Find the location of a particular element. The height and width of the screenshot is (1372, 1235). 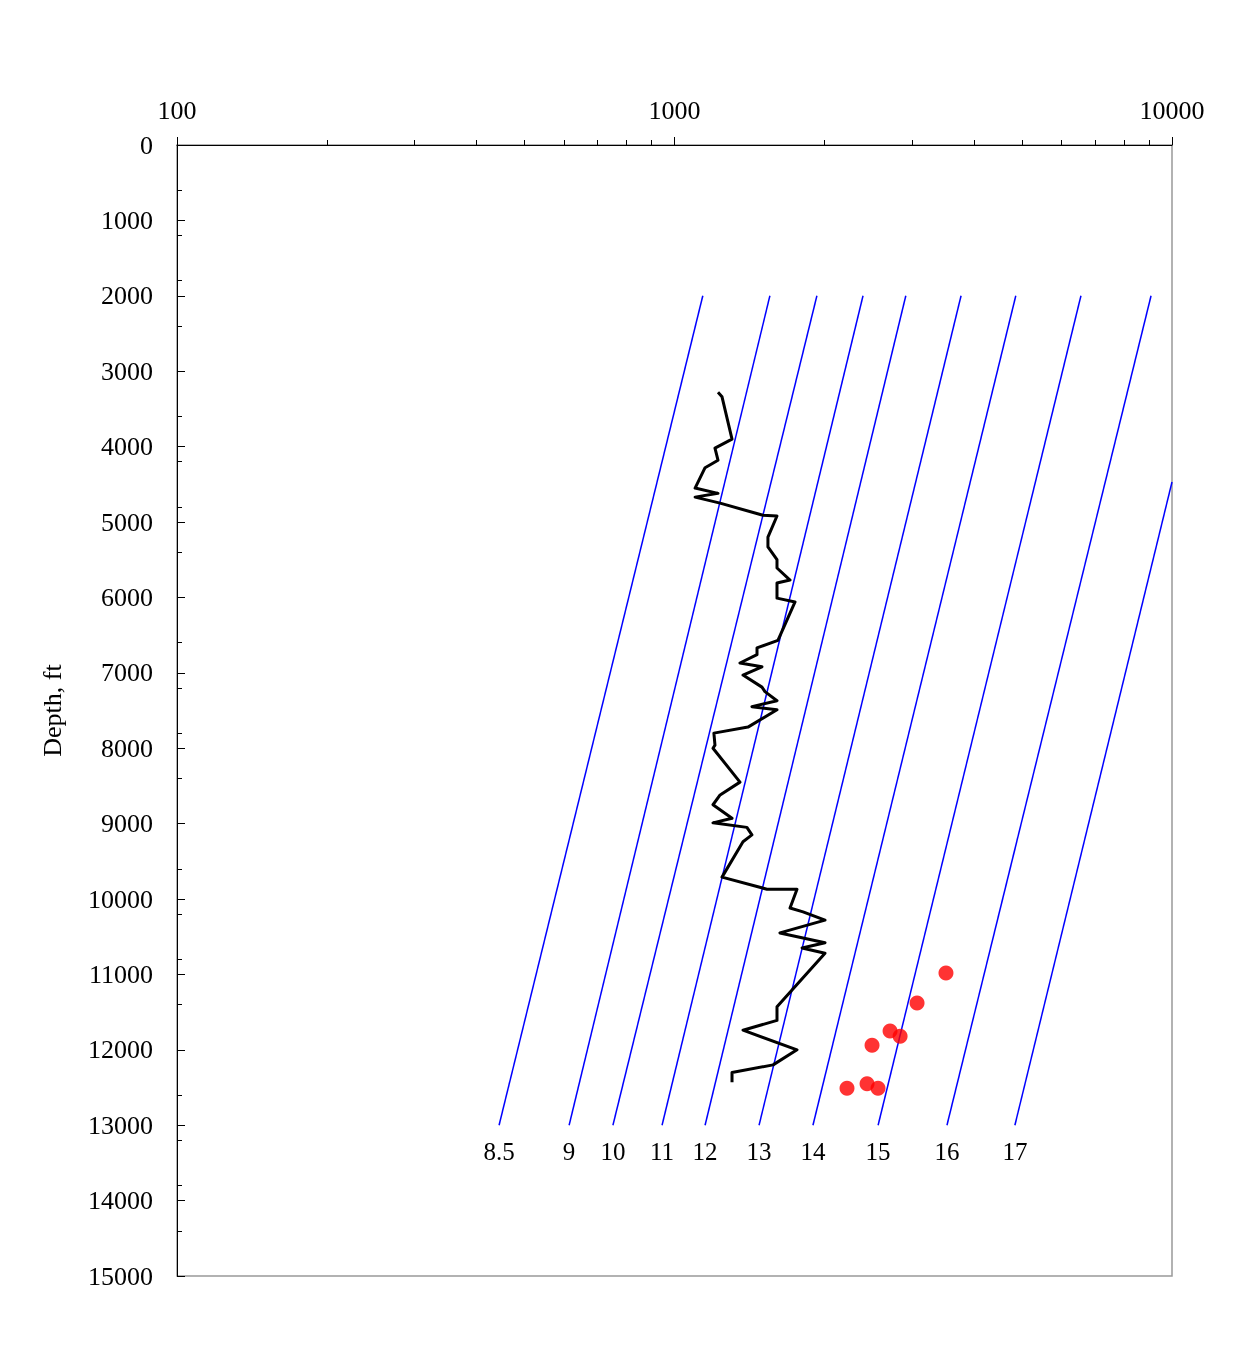

y-tick-label: 7000 is located at coordinates (127, 673).